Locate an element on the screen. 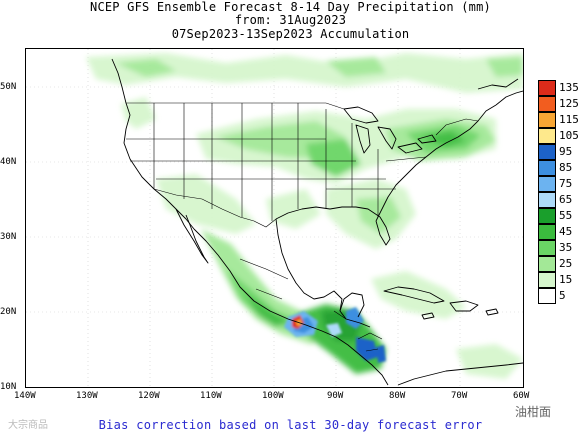  legend-label-75: 75 is located at coordinates (566, 183).